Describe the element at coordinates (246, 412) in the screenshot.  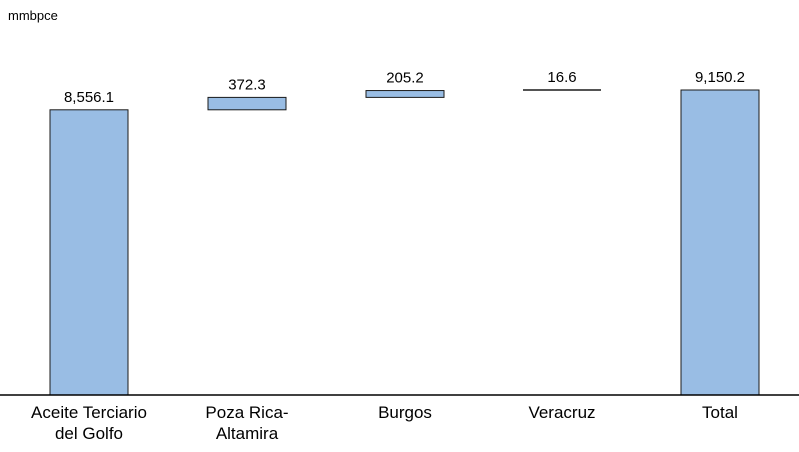
I see `category-label-line: Poza Rica-` at that location.